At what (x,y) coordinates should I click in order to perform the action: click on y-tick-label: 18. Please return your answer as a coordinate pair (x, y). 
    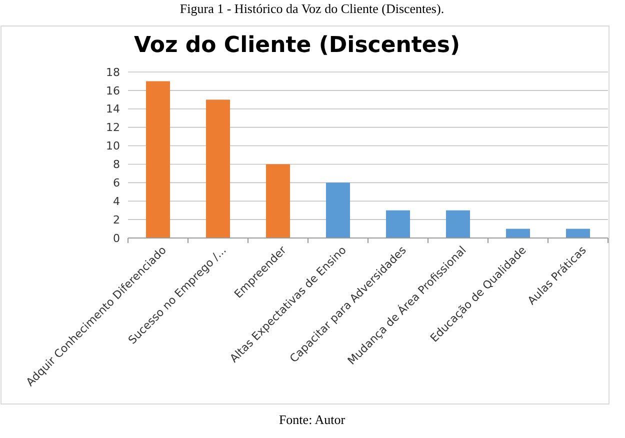
    Looking at the image, I should click on (113, 72).